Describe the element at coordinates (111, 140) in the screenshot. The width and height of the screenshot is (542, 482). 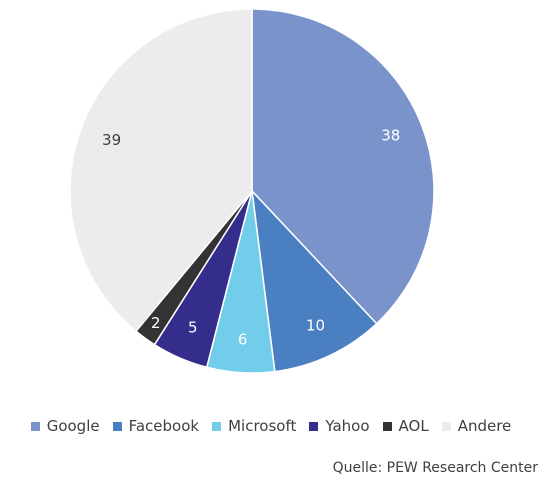
I see `data-label: 39` at that location.